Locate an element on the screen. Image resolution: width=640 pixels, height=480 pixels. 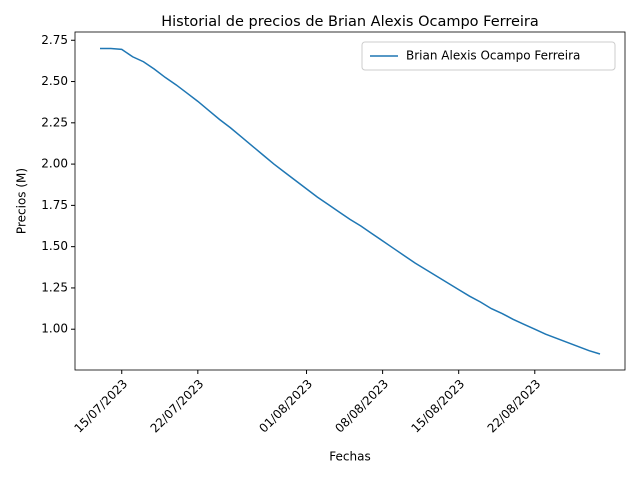
x-tick-label: 15/07/2023 is located at coordinates (101, 406).